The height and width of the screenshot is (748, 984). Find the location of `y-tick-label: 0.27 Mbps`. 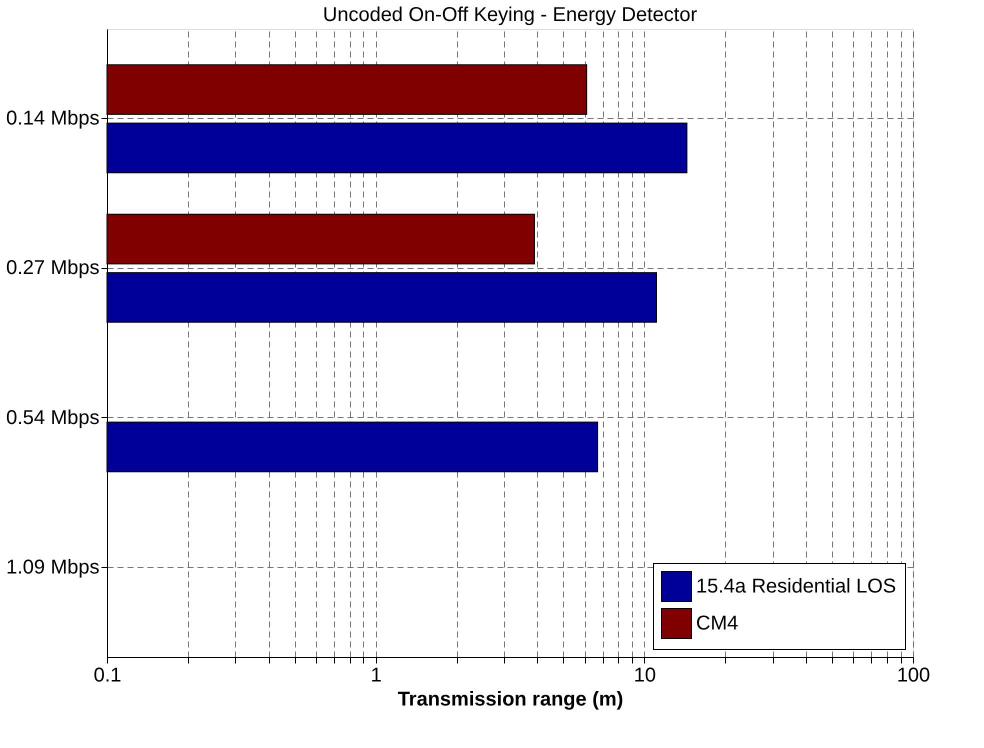

y-tick-label: 0.27 Mbps is located at coordinates (53, 268).